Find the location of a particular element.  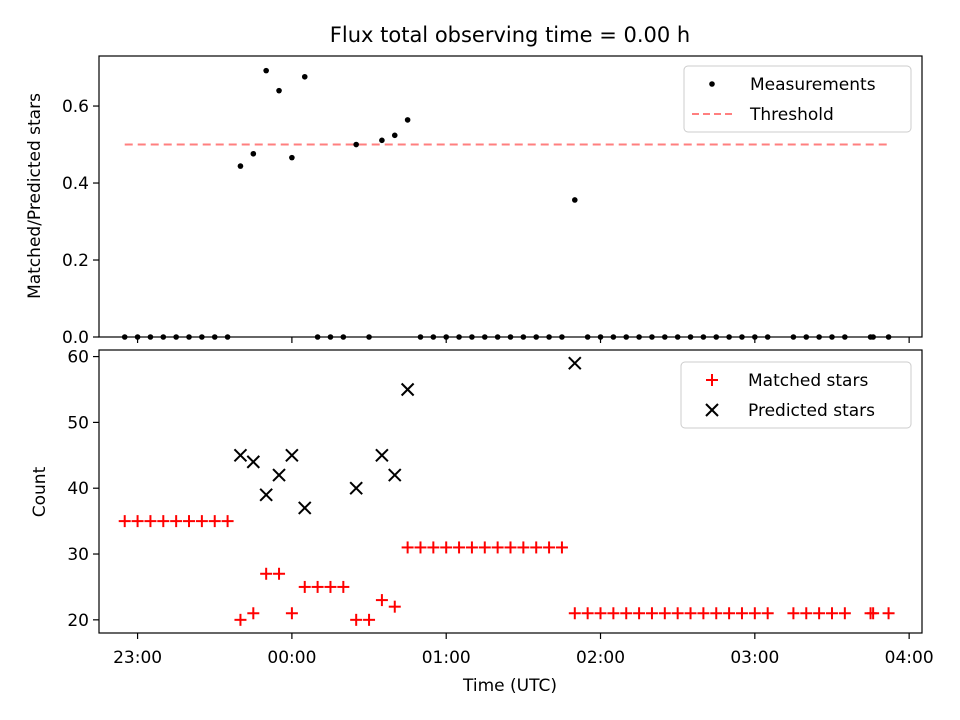

top-y-axis-label: Matched/Predicted stars is located at coordinates (35, 196).